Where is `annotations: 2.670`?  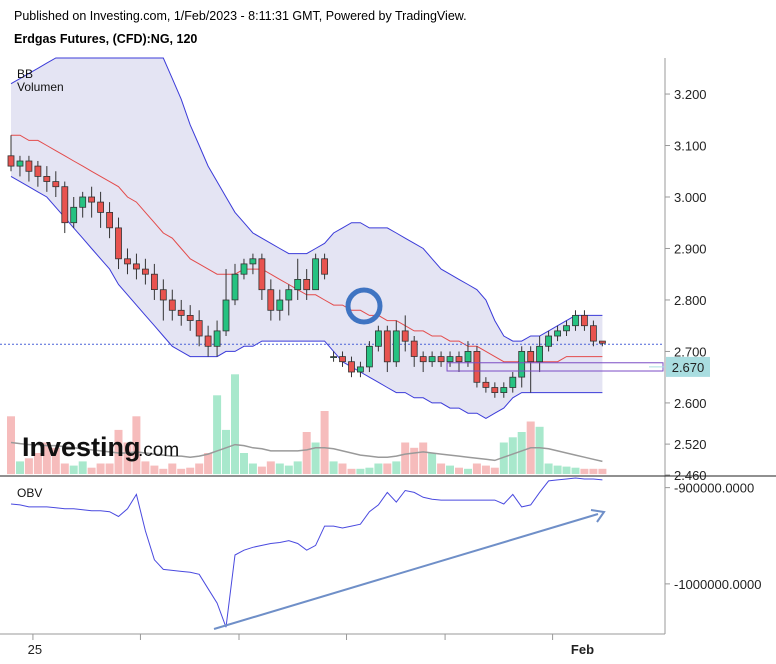 annotations: 2.670 is located at coordinates (527, 332).